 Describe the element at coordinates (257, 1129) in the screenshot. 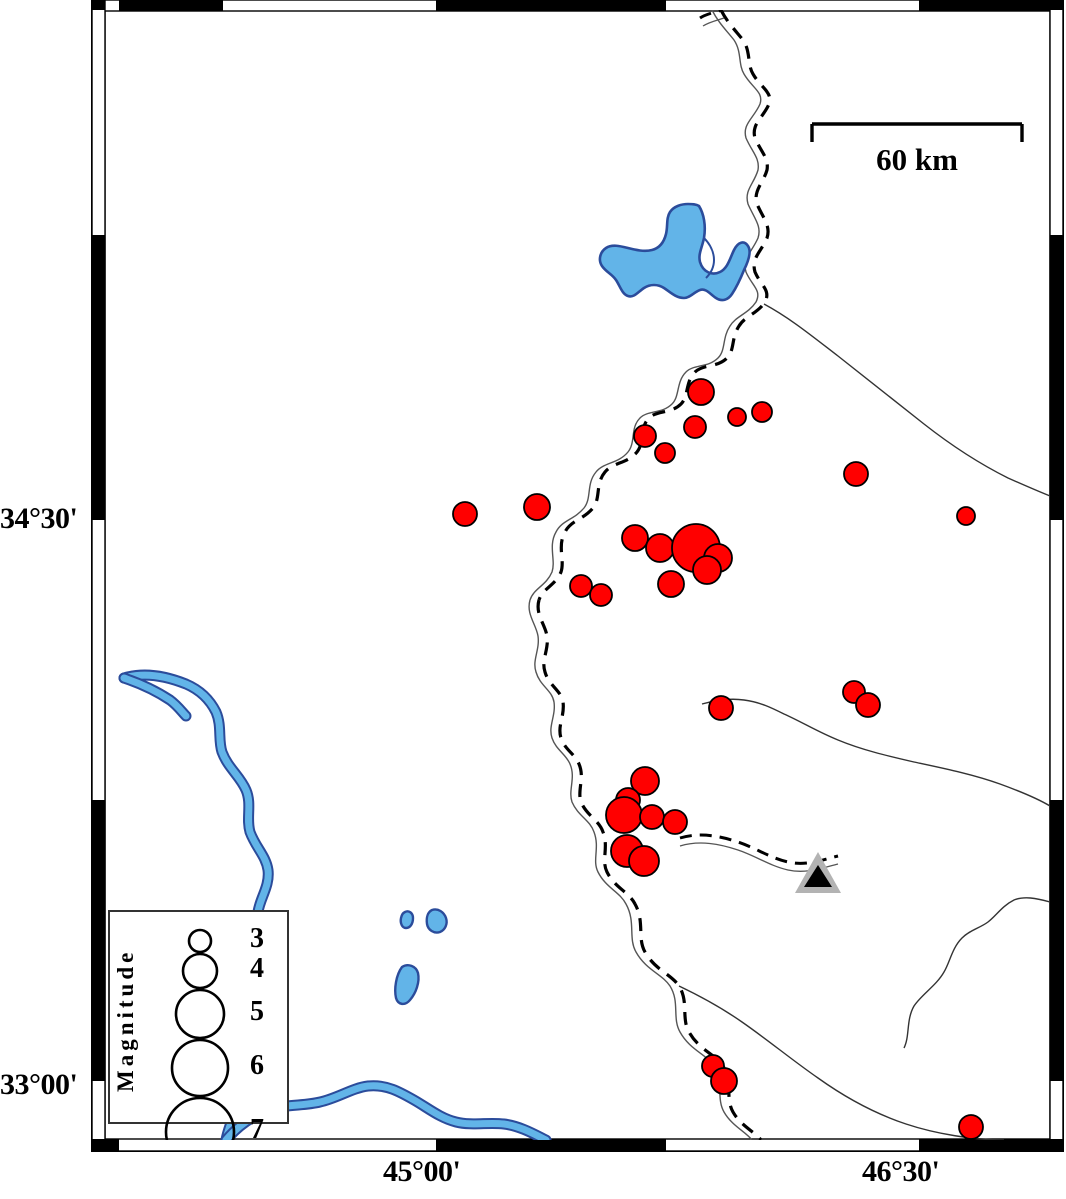

I see `legend-magnitude-7: 7` at that location.